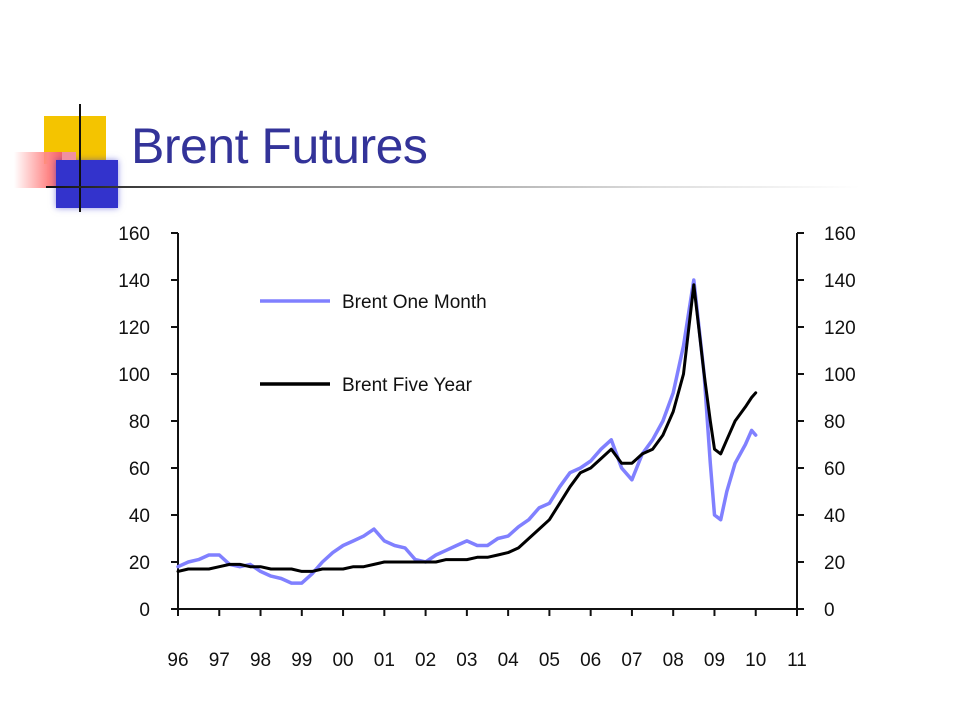 Image resolution: width=960 pixels, height=720 pixels. What do you see at coordinates (134, 234) in the screenshot?
I see `y-tick-label-left: 160` at bounding box center [134, 234].